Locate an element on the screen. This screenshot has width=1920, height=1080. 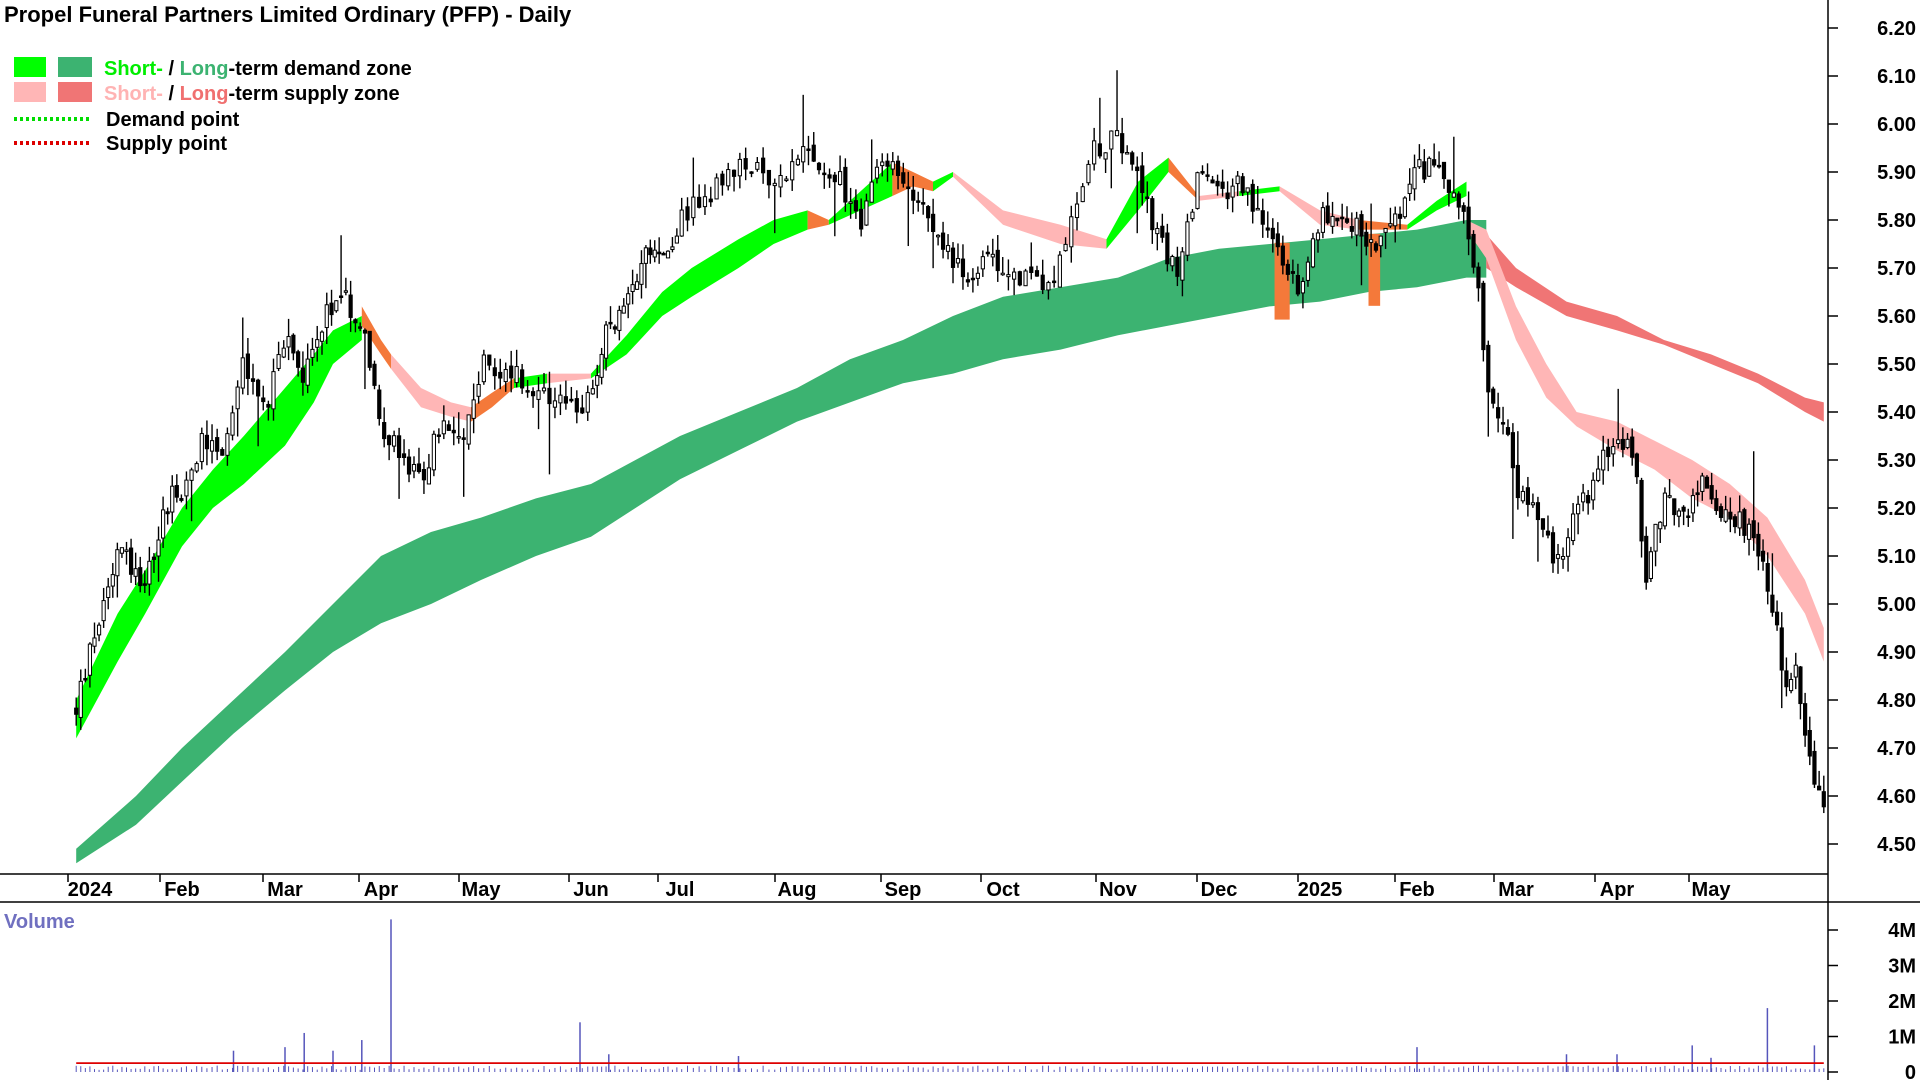
price-tick-label: 6.20 is located at coordinates (1896, 29).